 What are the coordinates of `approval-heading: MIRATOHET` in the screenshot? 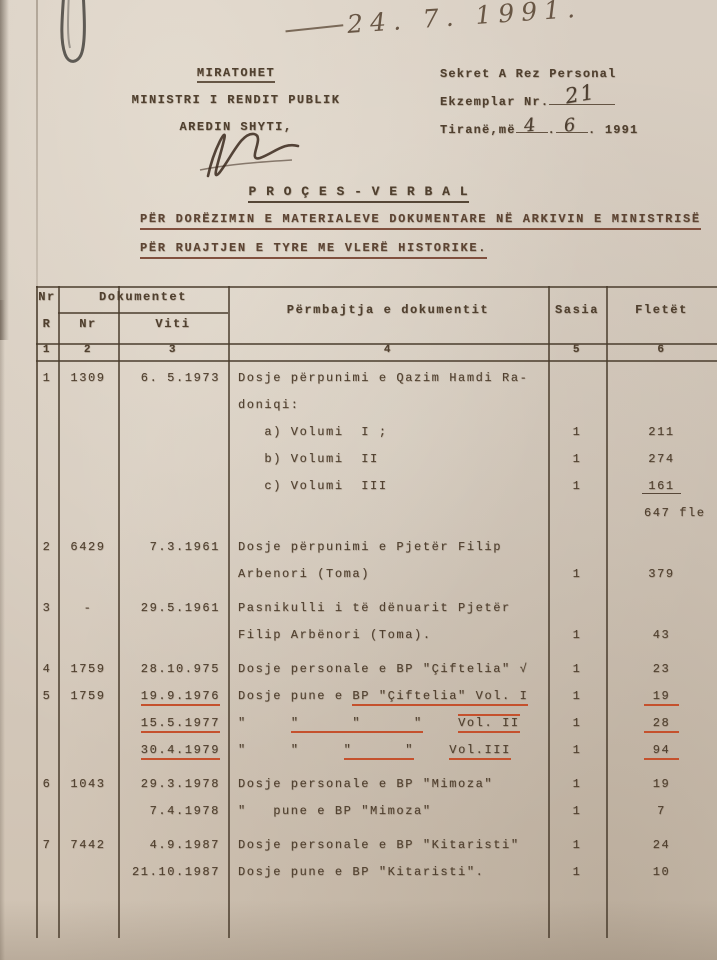 It's located at (236, 73).